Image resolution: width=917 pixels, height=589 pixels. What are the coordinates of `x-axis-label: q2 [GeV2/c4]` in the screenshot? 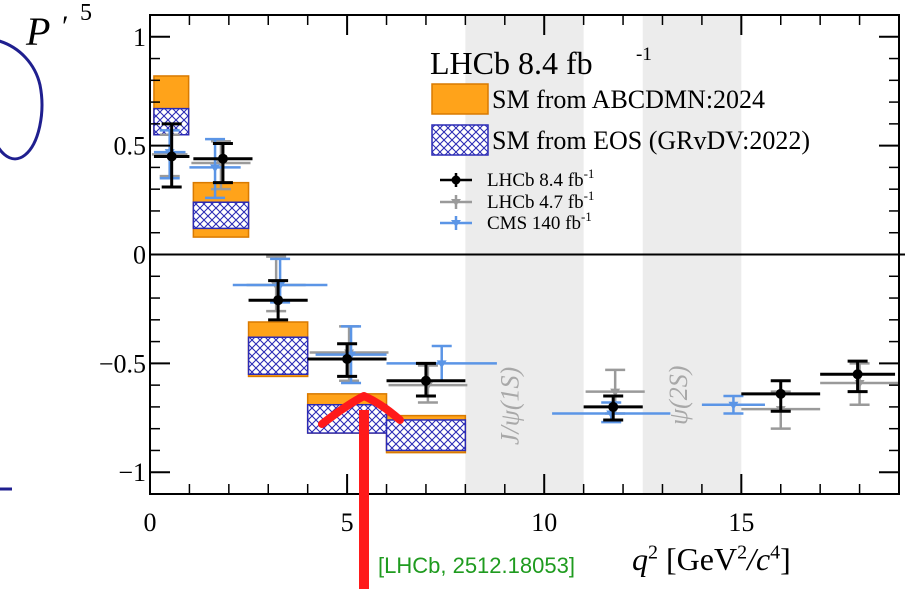 It's located at (711, 559).